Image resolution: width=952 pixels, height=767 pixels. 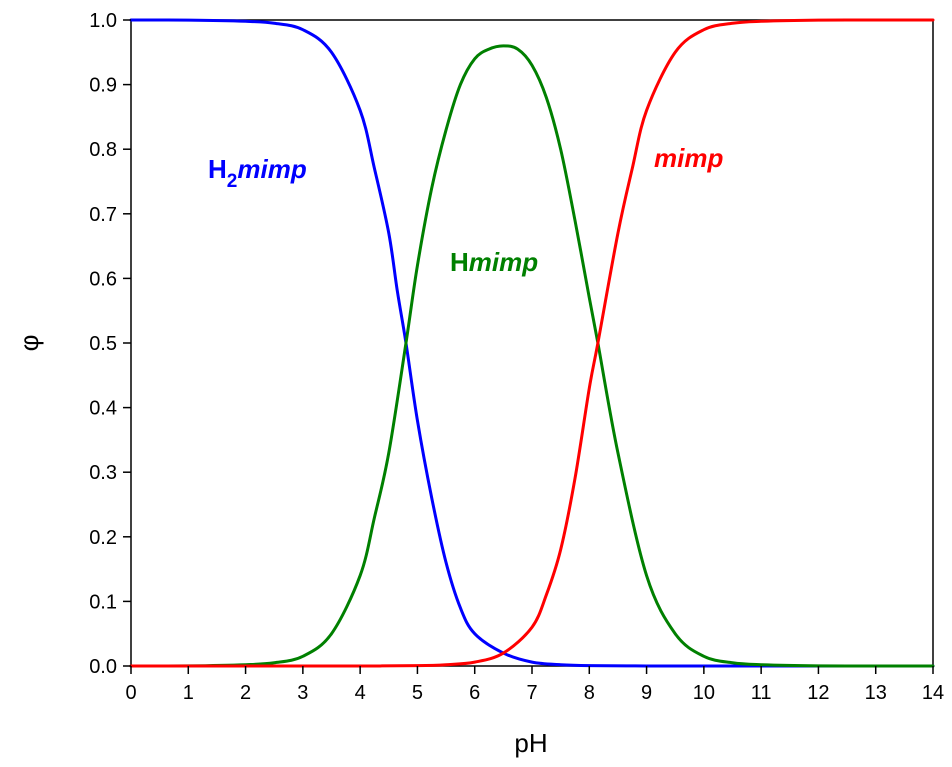 I want to click on y-tick-label: 0.9, so click(x=103, y=86).